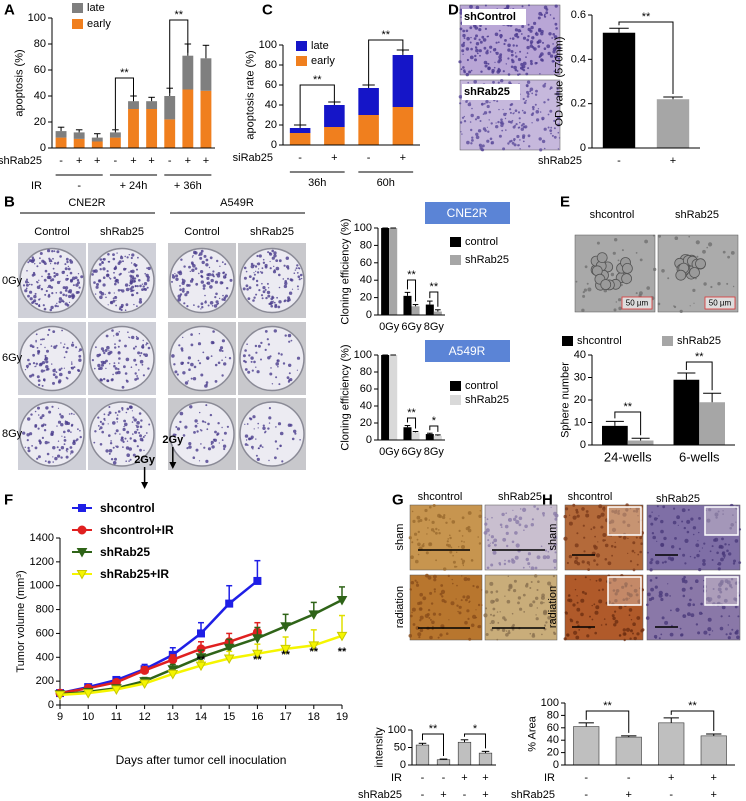  I want to click on y-tick-label: 0.2, so click(578, 104).